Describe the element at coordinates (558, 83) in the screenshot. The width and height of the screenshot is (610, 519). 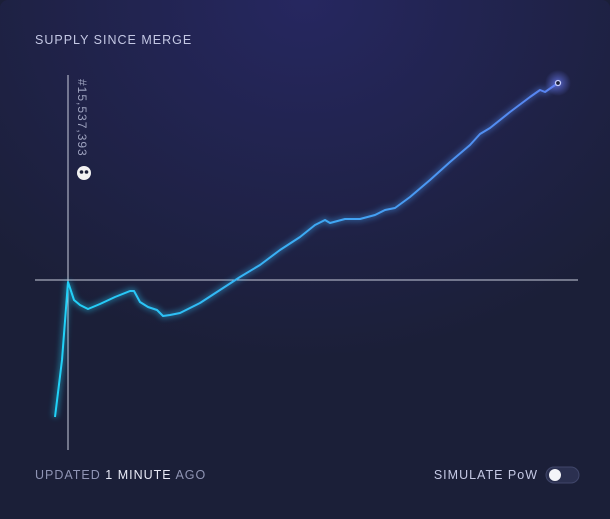
I see `end-point` at that location.